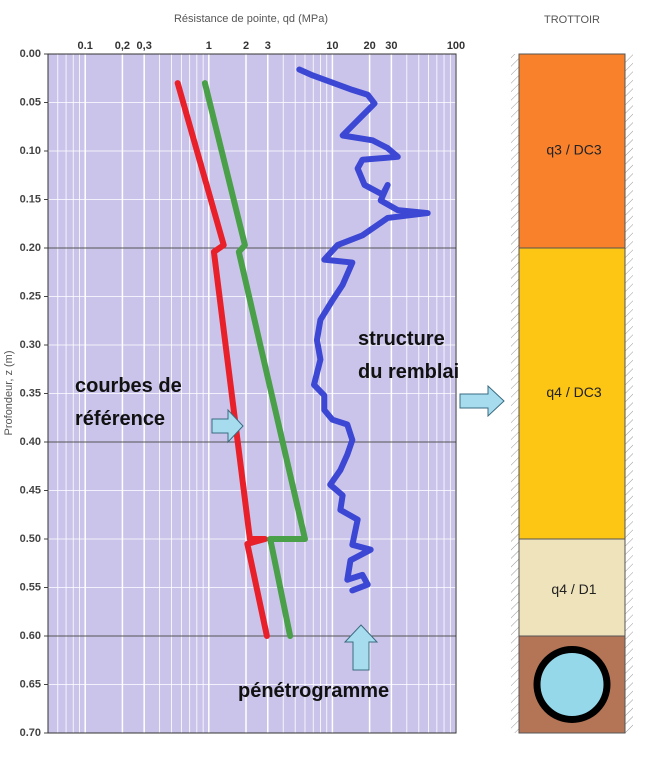 The width and height of the screenshot is (647, 762). I want to click on layer-label: q3 / DC3, so click(573, 150).